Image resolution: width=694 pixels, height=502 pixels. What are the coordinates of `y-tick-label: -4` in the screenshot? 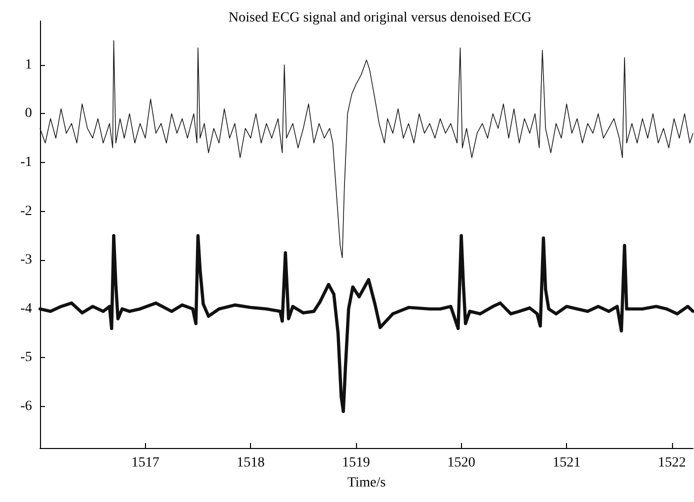 It's located at (26, 308).